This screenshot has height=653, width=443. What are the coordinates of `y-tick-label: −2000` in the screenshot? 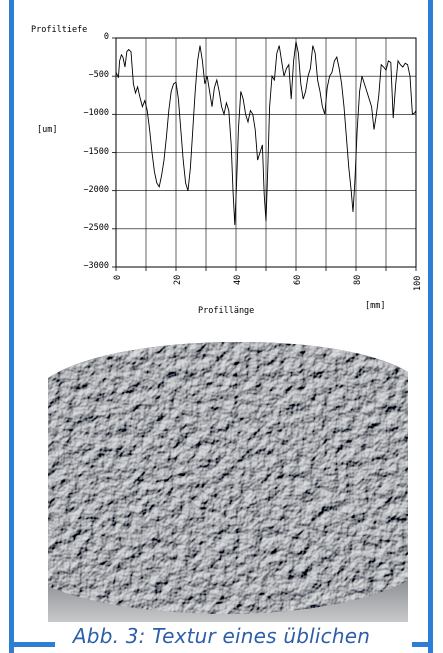 It's located at (96, 189).